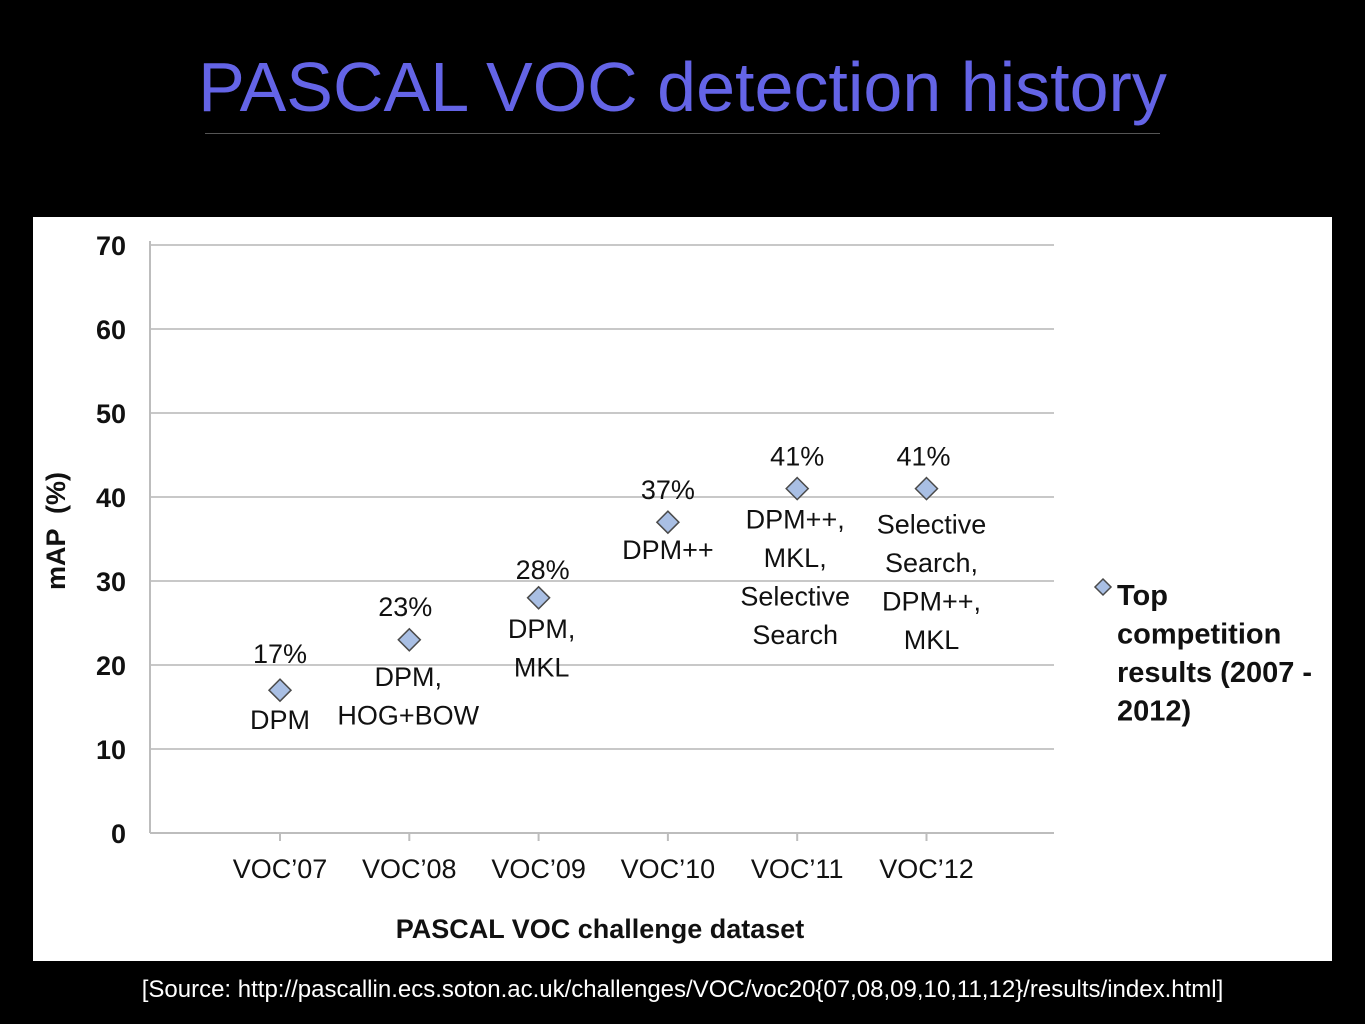  I want to click on method-annotation-line: MKL,, so click(795, 558).